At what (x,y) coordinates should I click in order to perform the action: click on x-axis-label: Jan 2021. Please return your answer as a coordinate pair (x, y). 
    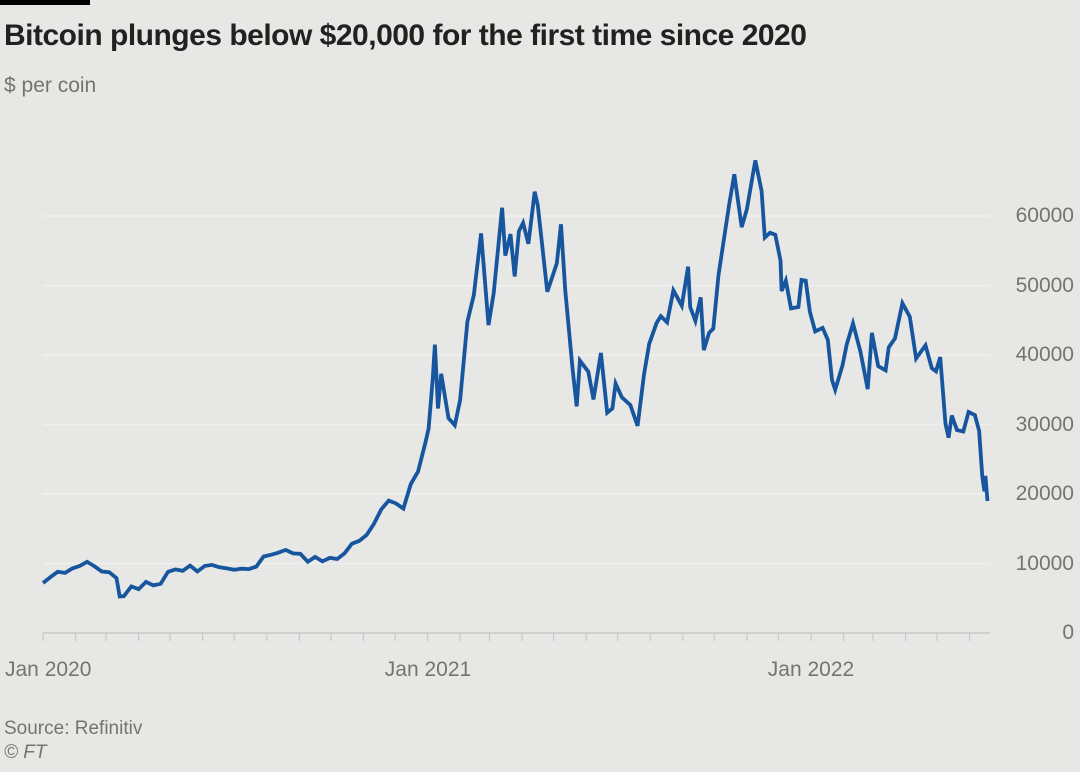
    Looking at the image, I should click on (428, 669).